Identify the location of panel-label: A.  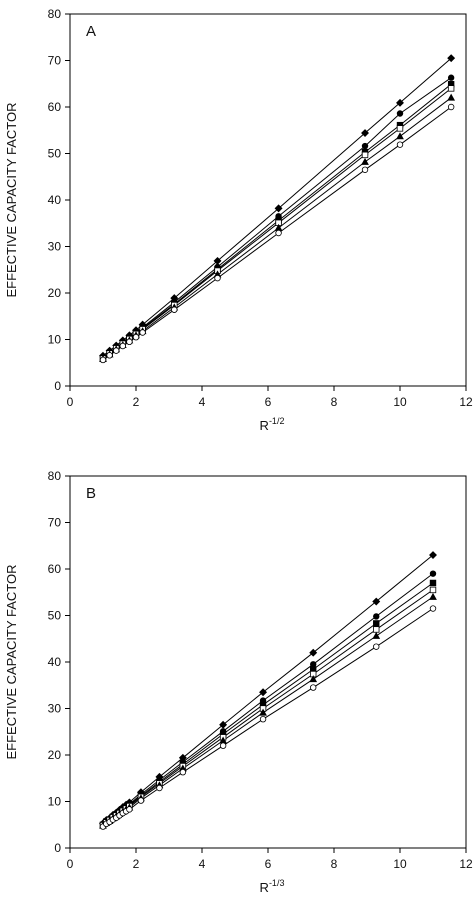
(91, 31).